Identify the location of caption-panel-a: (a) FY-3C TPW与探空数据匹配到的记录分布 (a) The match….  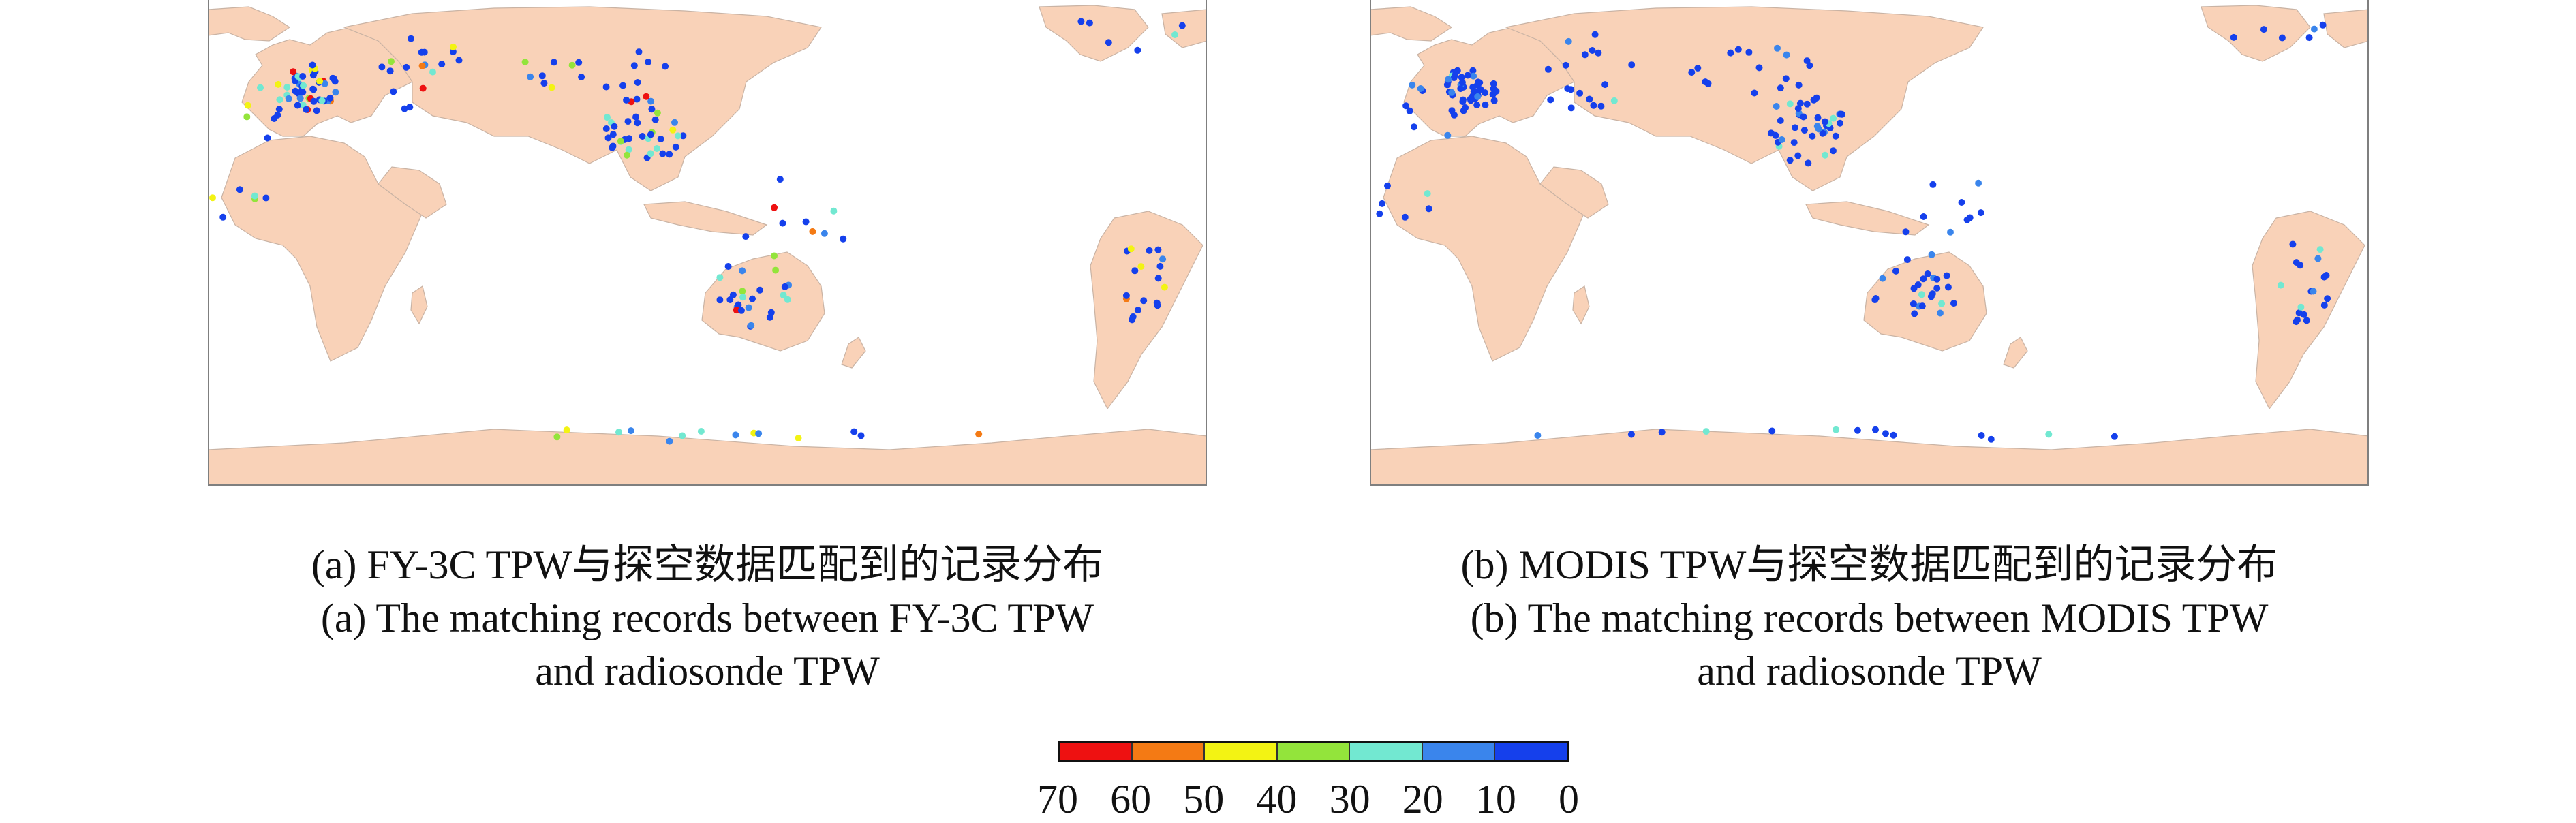
(707, 618).